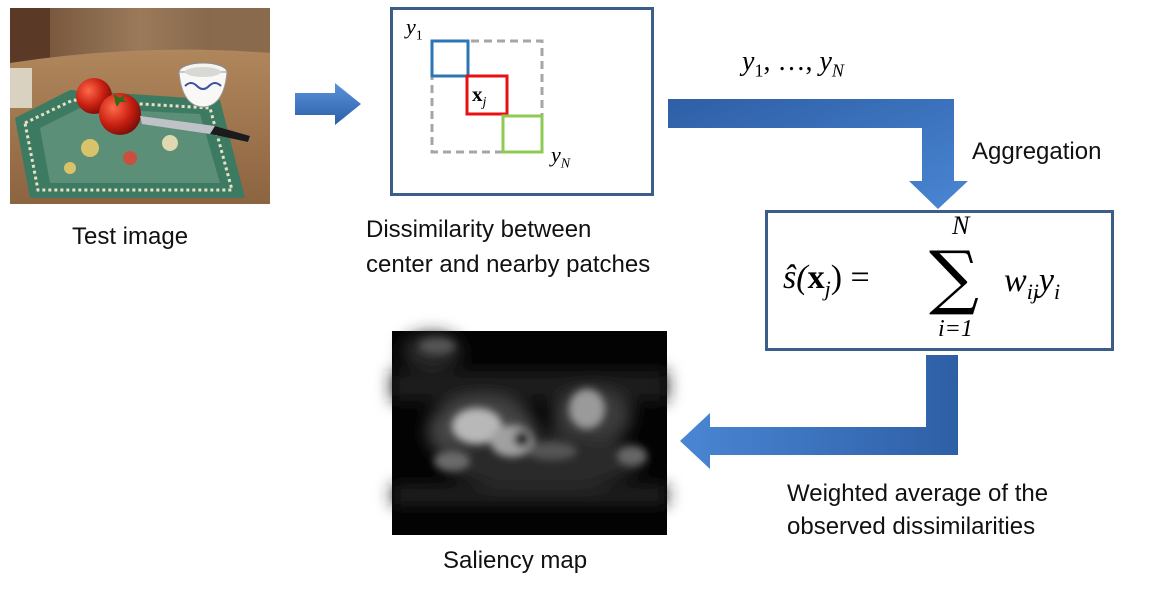 The height and width of the screenshot is (596, 1161). I want to click on sum-symbol: ∑, so click(954, 277).